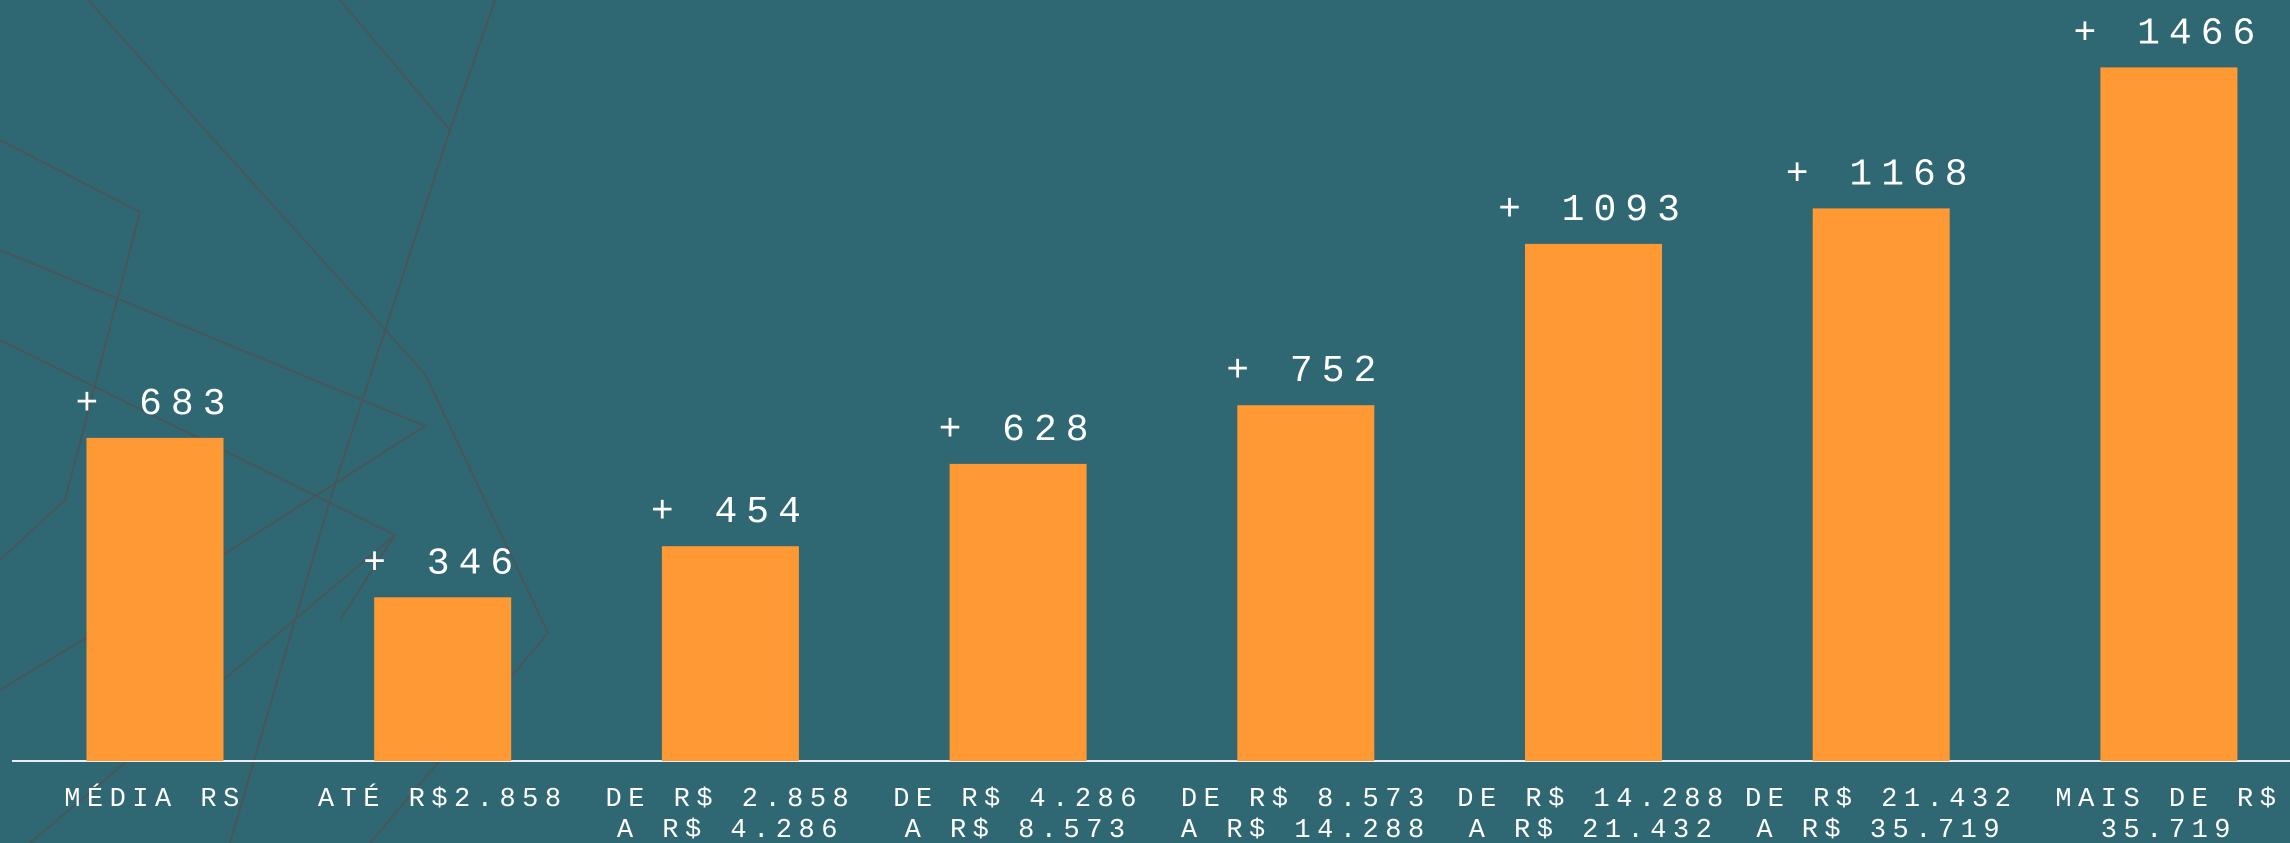  Describe the element at coordinates (1881, 174) in the screenshot. I see `value-label: + 1168` at that location.